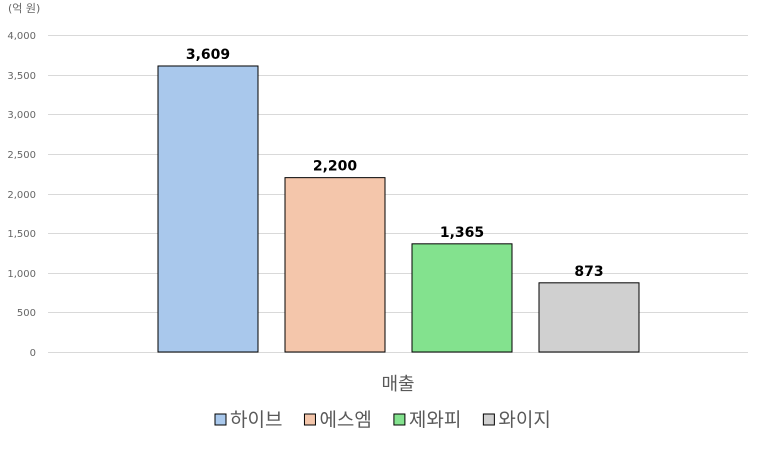 The width and height of the screenshot is (764, 449). I want to click on y-tick-label: 2,000, so click(21, 195).